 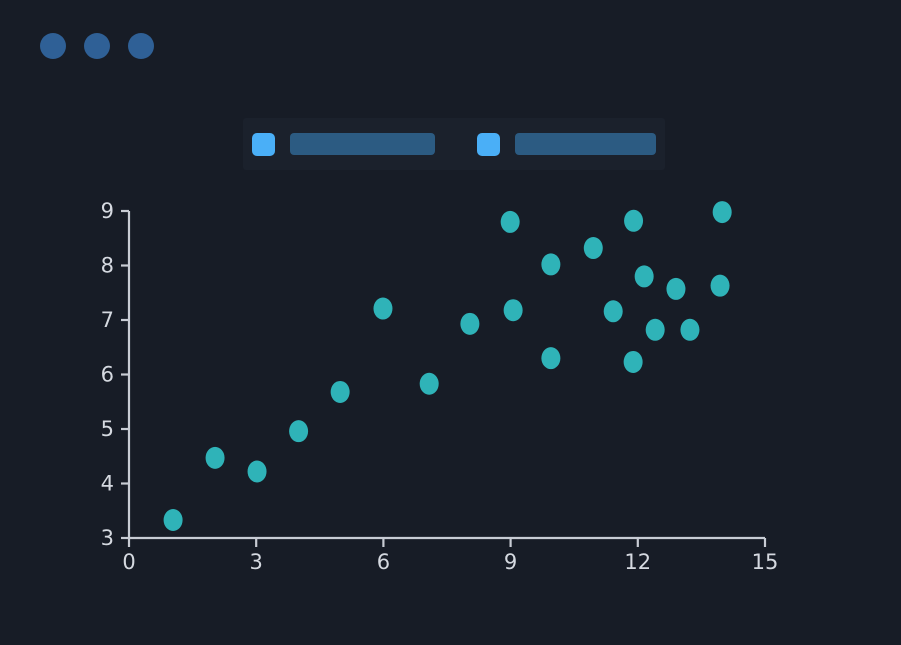 What do you see at coordinates (637, 562) in the screenshot?
I see `x-tick-label: 12` at bounding box center [637, 562].